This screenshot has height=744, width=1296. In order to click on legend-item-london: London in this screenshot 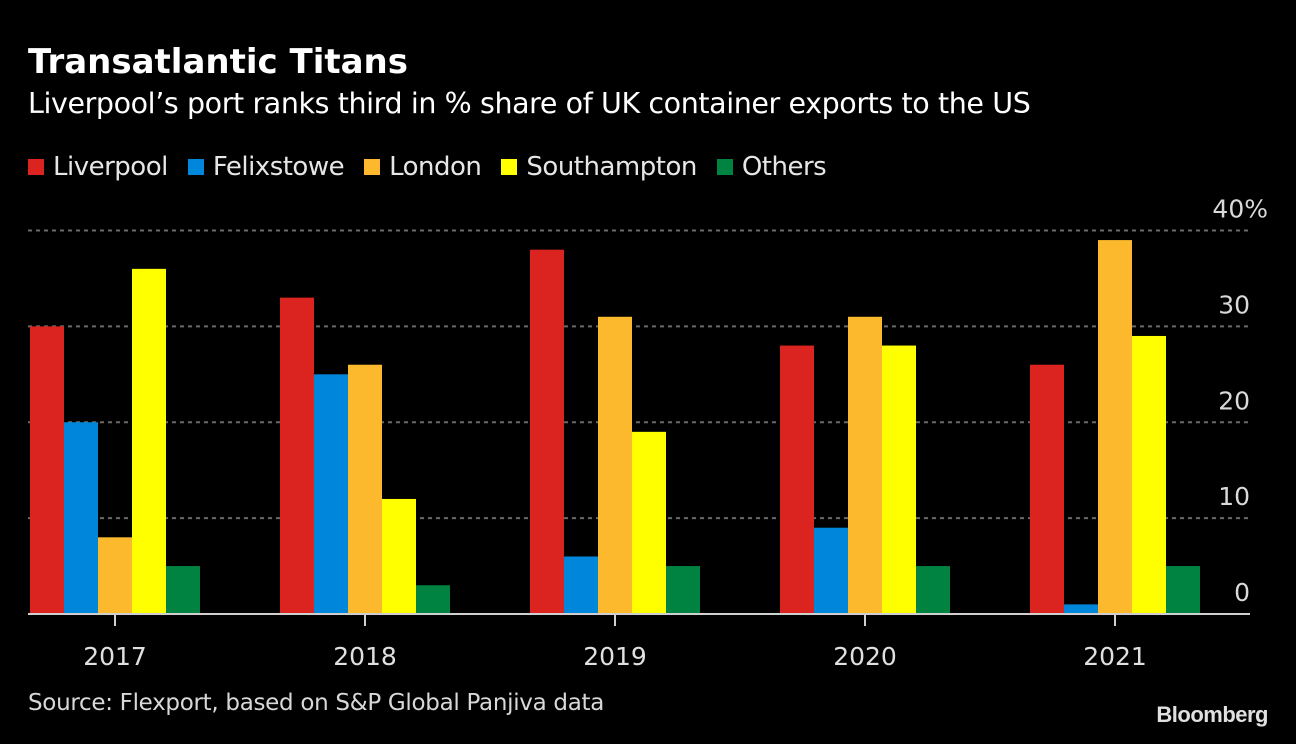, I will do `click(423, 167)`.